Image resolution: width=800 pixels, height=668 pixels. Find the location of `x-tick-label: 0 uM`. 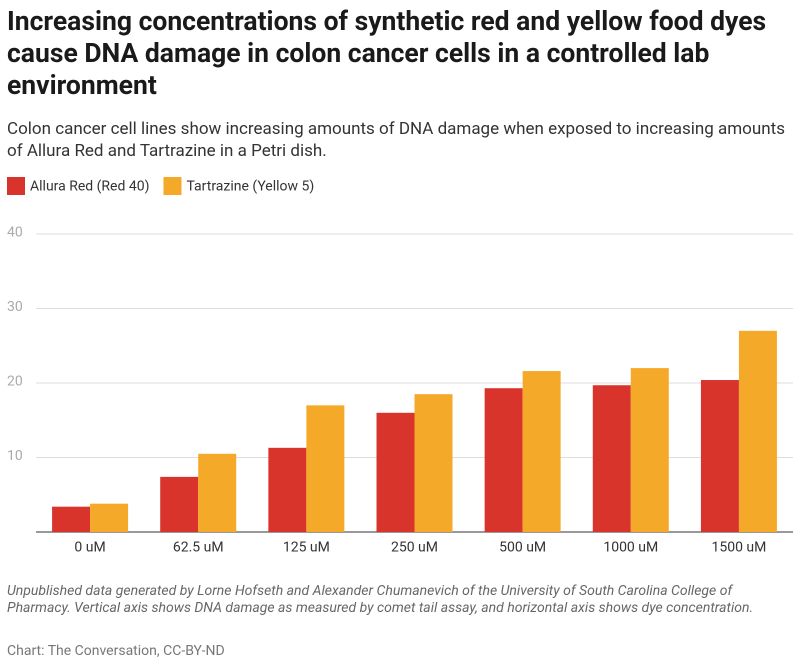

x-tick-label: 0 uM is located at coordinates (89, 548).